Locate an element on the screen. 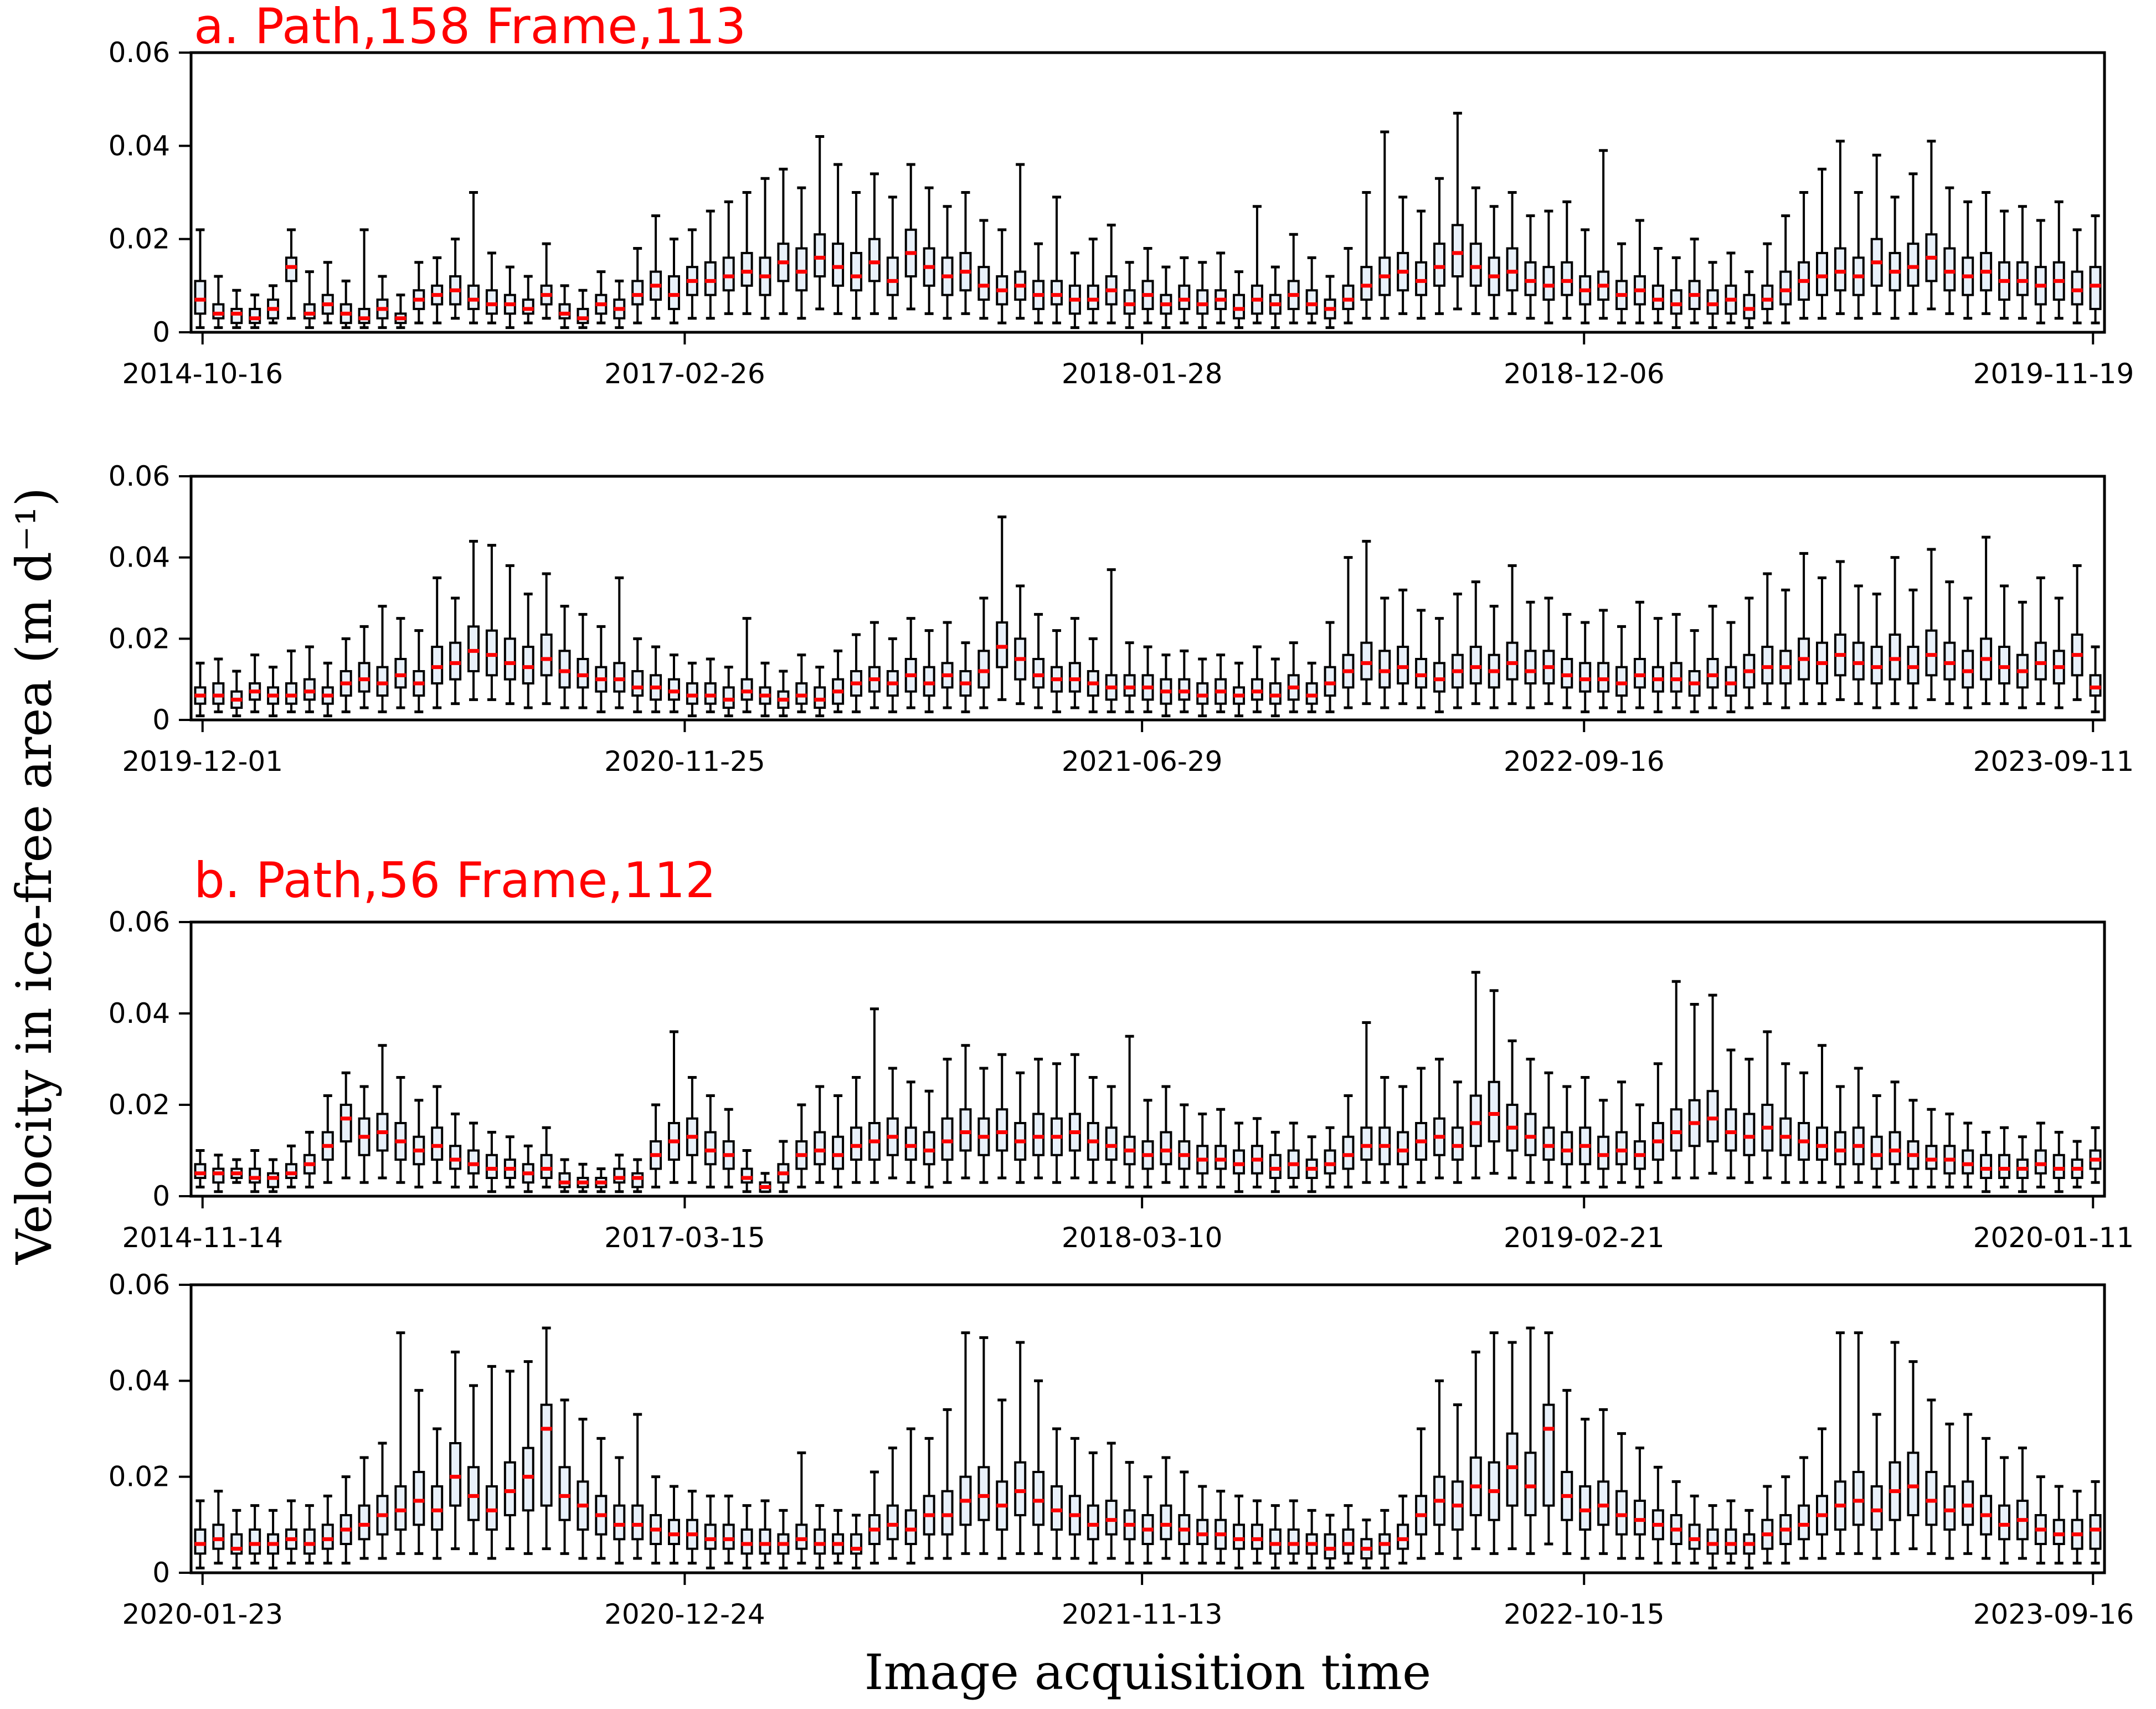  y-ticks: 0 0.02 0.04 0.06 is located at coordinates (150, 598).